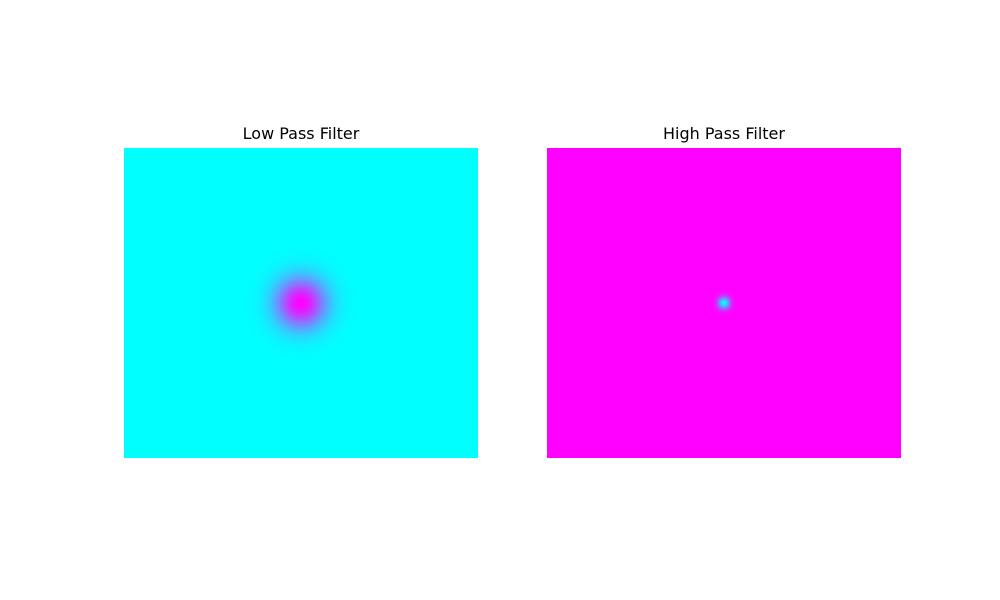 This screenshot has height=600, width=1000. Describe the element at coordinates (301, 133) in the screenshot. I see `low-pass-title: Low Pass Filter` at that location.